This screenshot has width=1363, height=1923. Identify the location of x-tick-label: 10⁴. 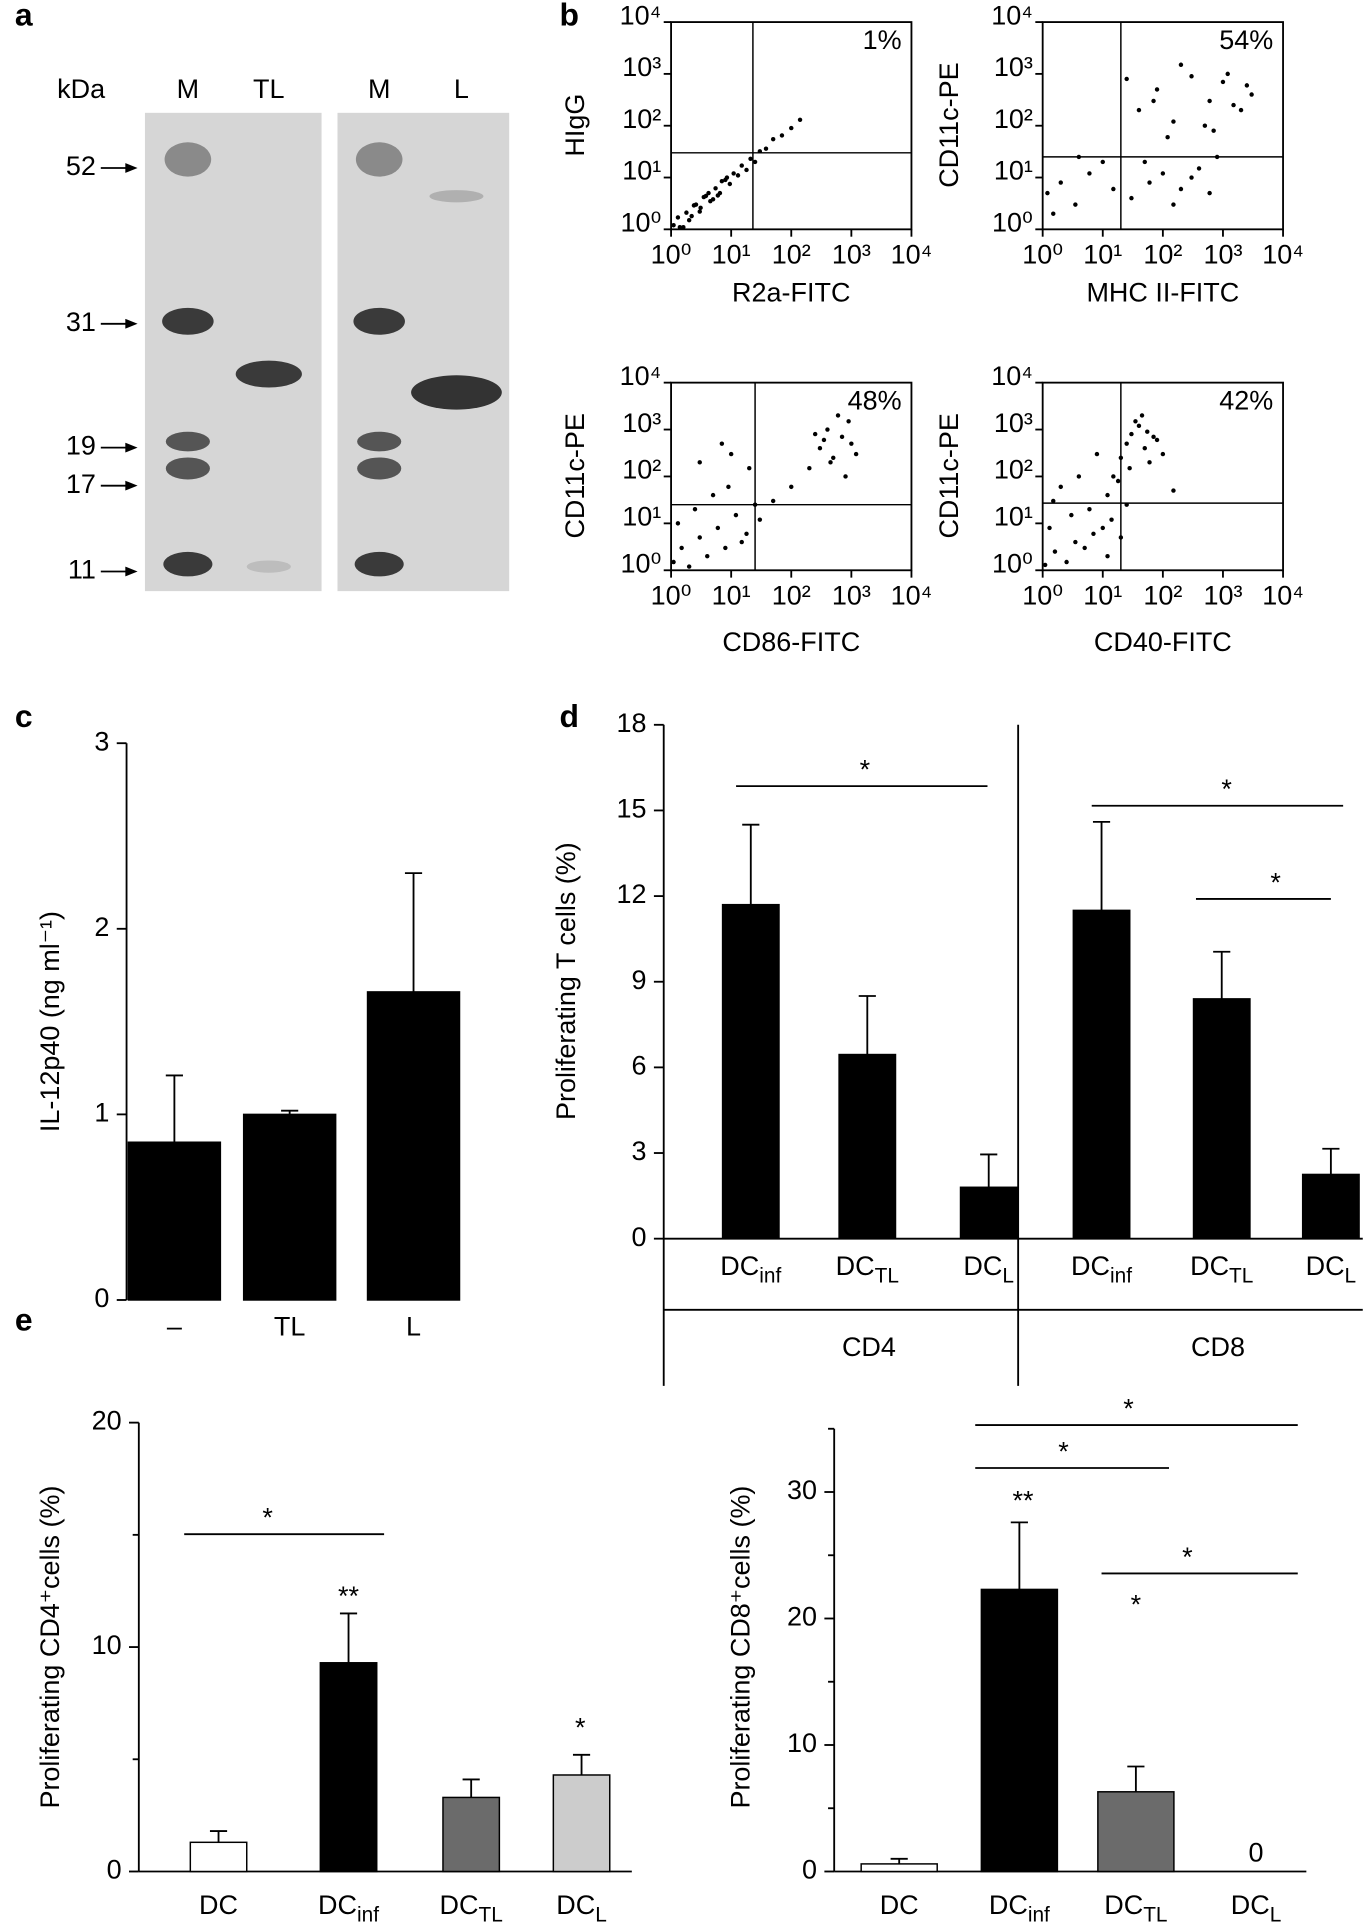
(1283, 595).